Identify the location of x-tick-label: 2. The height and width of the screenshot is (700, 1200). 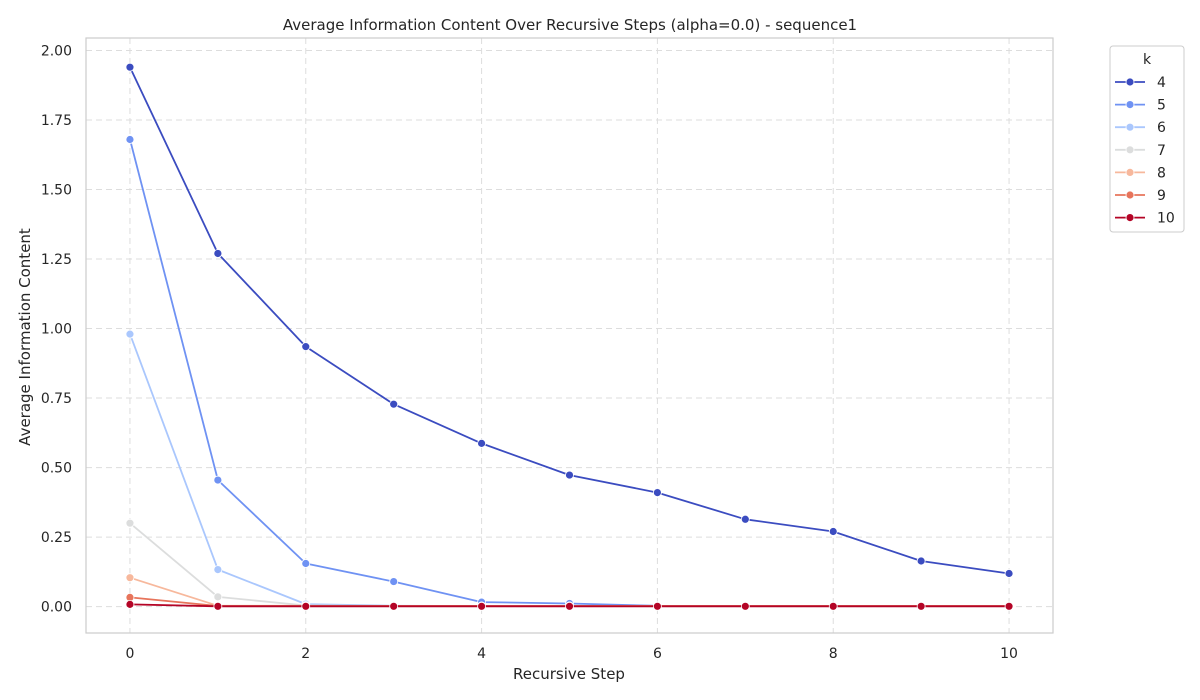
(305, 654).